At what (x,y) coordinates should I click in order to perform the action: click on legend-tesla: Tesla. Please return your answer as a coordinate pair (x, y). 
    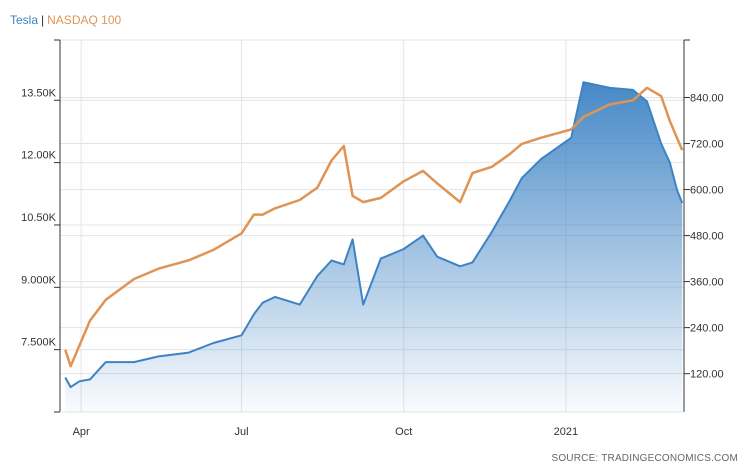
    Looking at the image, I should click on (24, 20).